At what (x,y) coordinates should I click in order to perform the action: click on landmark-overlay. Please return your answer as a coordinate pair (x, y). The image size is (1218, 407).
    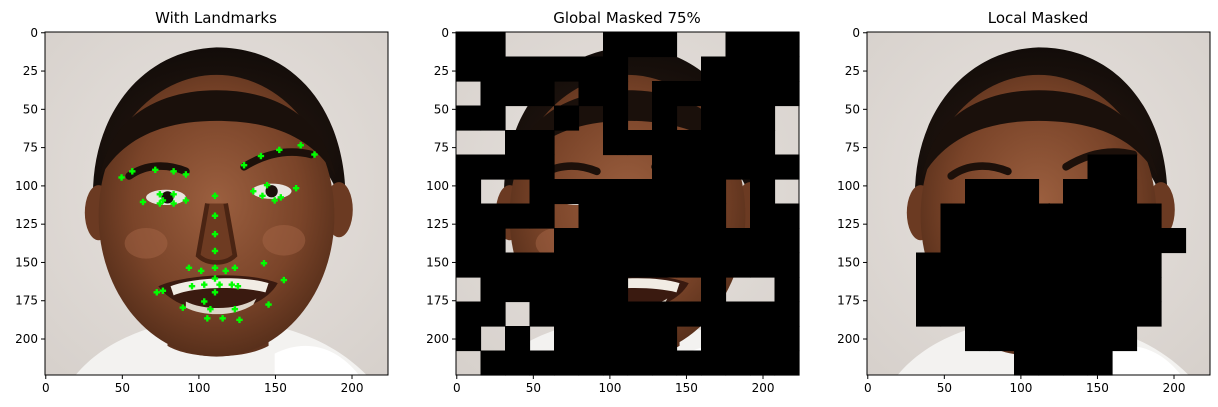
    Looking at the image, I should click on (218, 233).